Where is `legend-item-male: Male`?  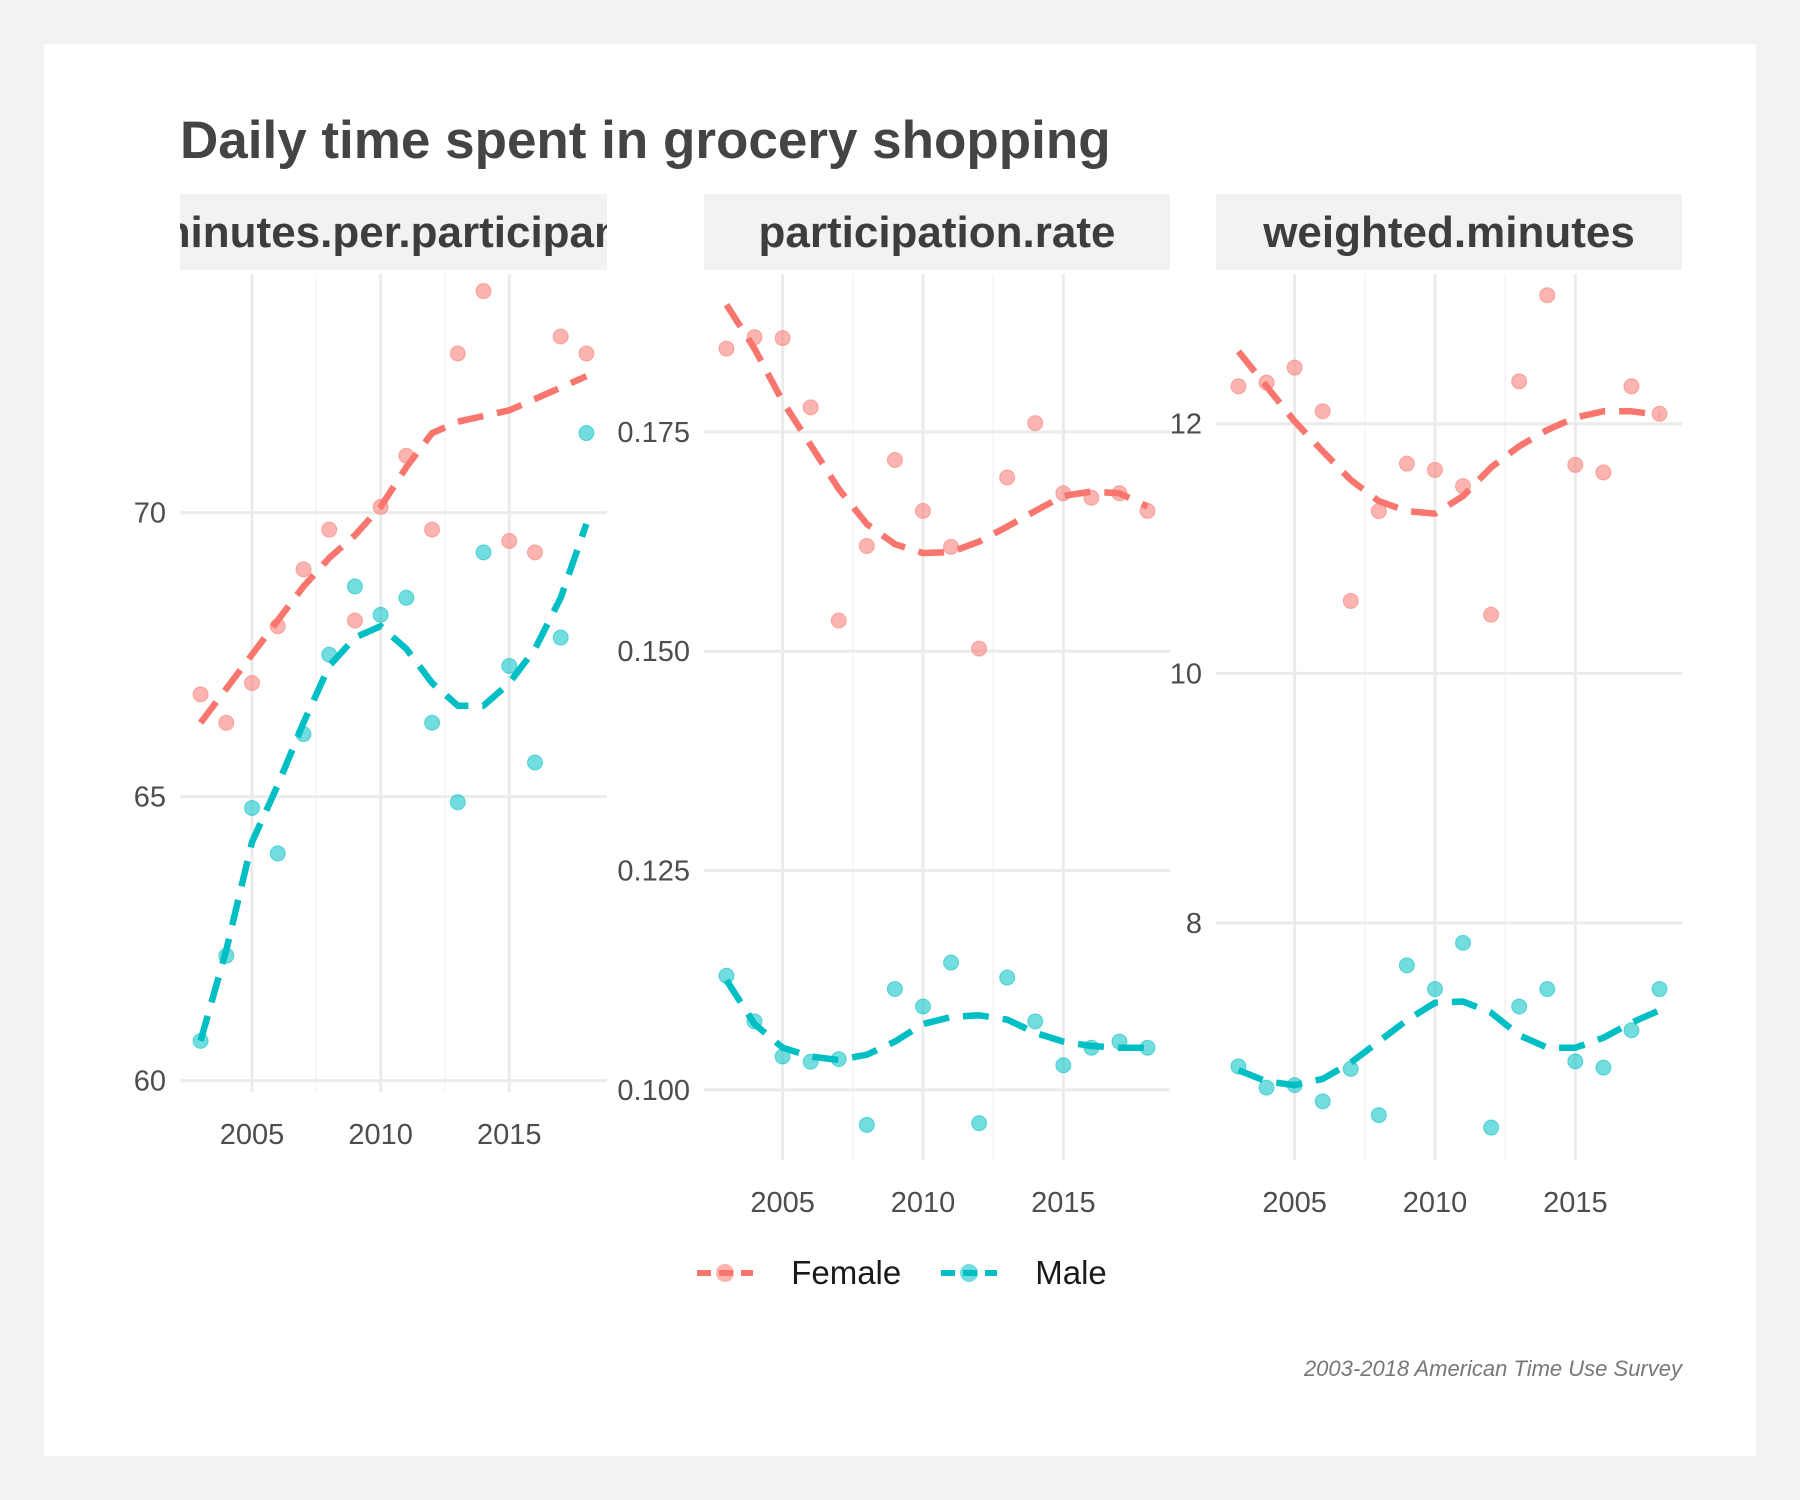
legend-item-male: Male is located at coordinates (1022, 1273).